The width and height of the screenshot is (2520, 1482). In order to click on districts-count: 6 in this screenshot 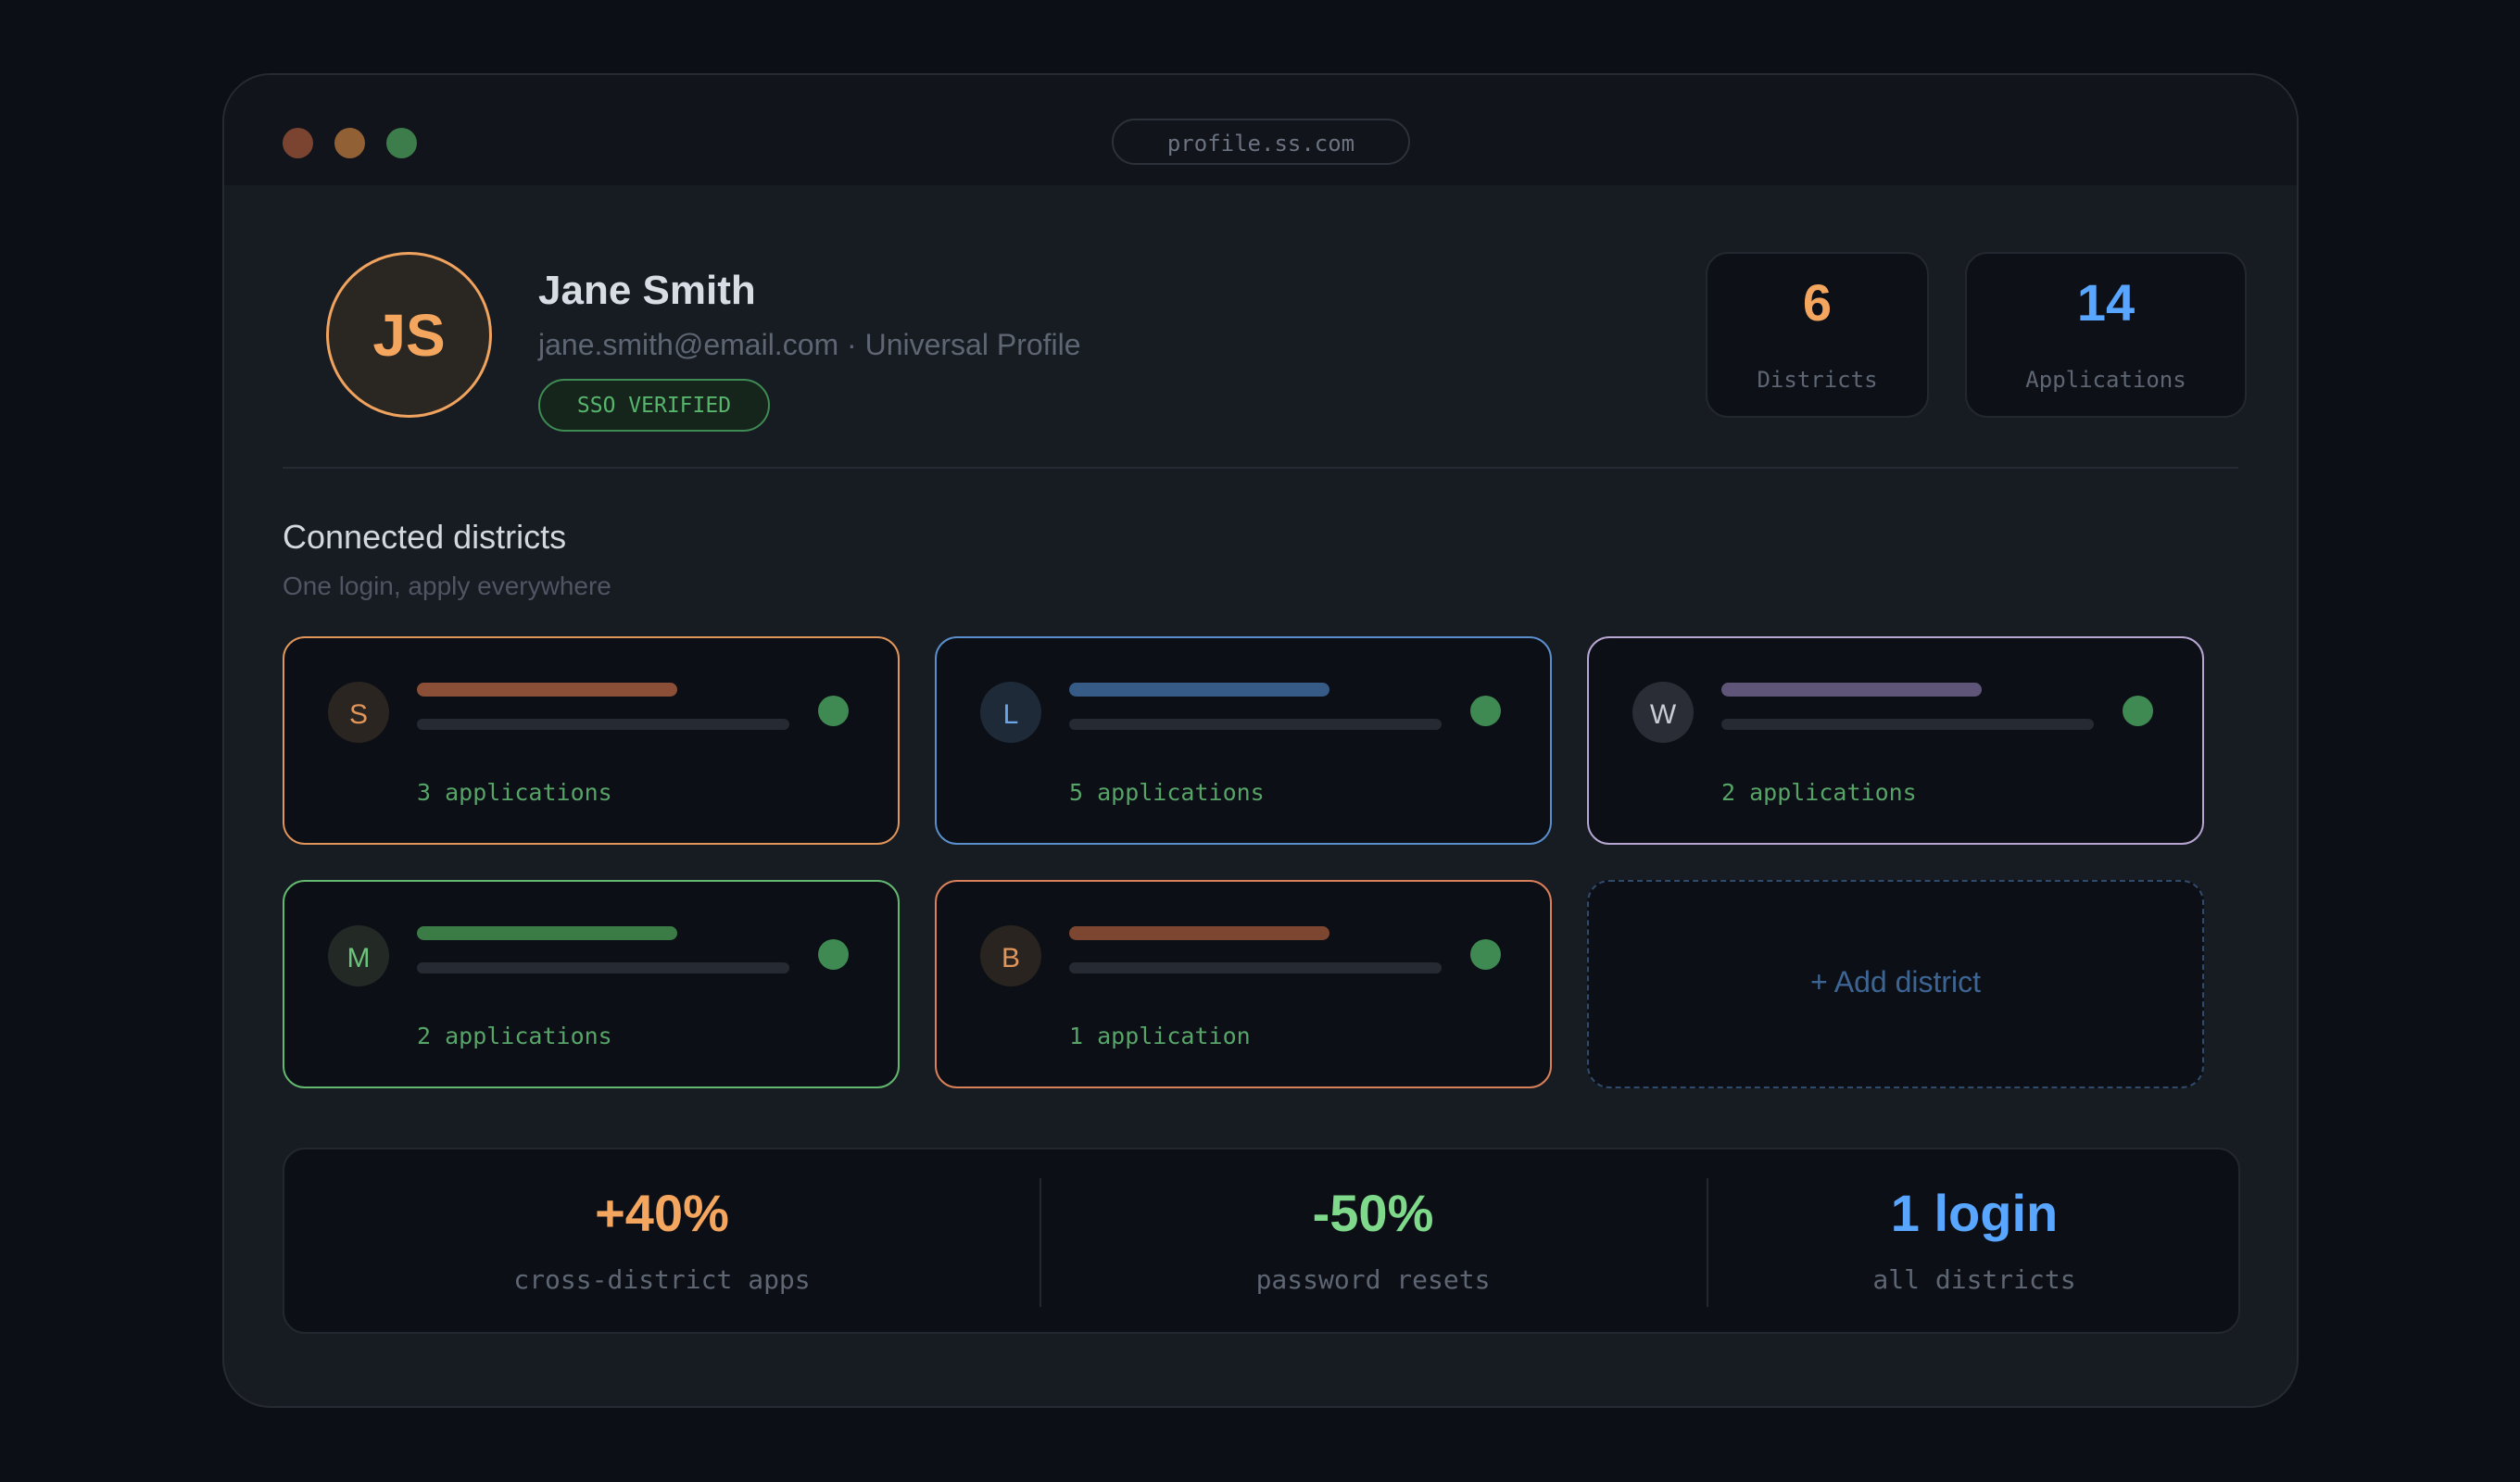, I will do `click(1817, 302)`.